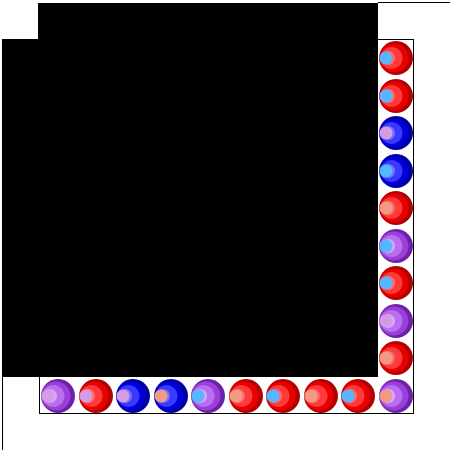  I want to click on corner-notch, so click(20, 21).